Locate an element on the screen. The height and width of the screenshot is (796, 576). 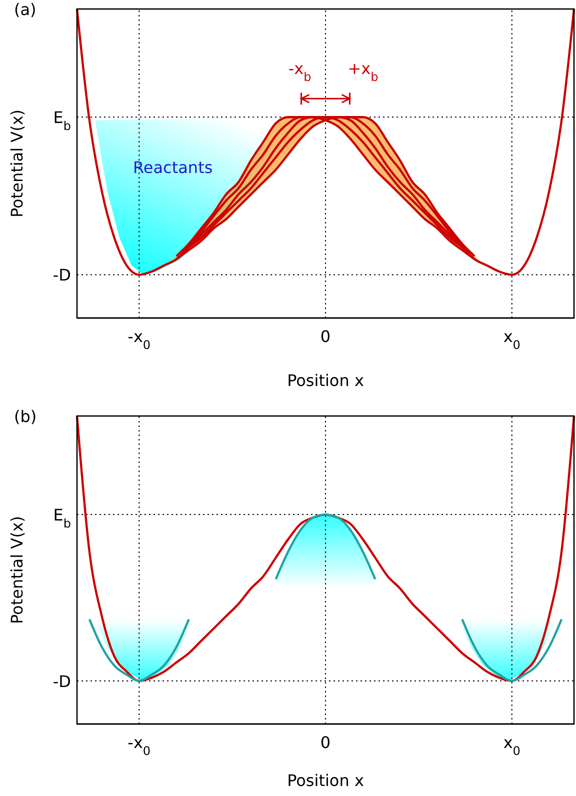
chart-title: (a) is located at coordinates (25, 9).